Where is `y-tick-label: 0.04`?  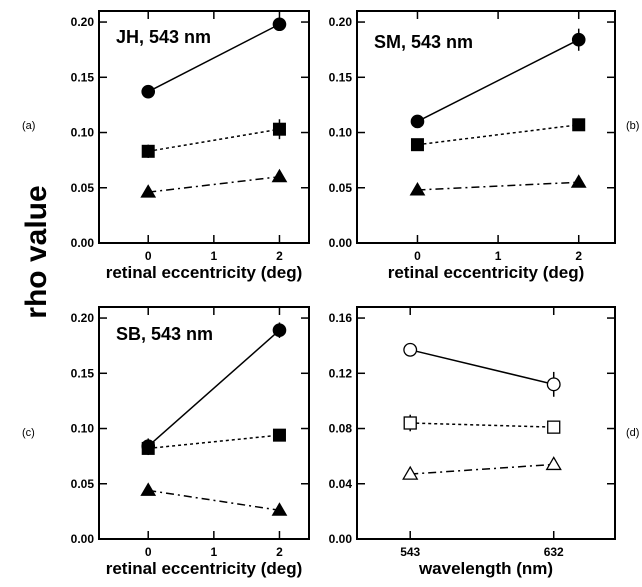 y-tick-label: 0.04 is located at coordinates (341, 484).